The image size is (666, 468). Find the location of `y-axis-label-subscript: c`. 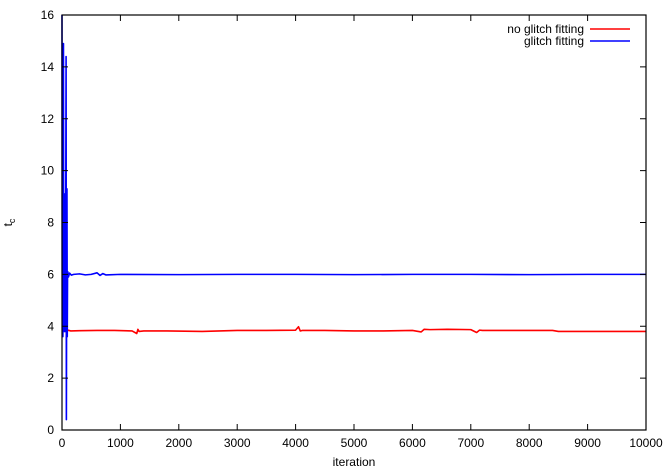

y-axis-label-subscript: c is located at coordinates (12, 220).